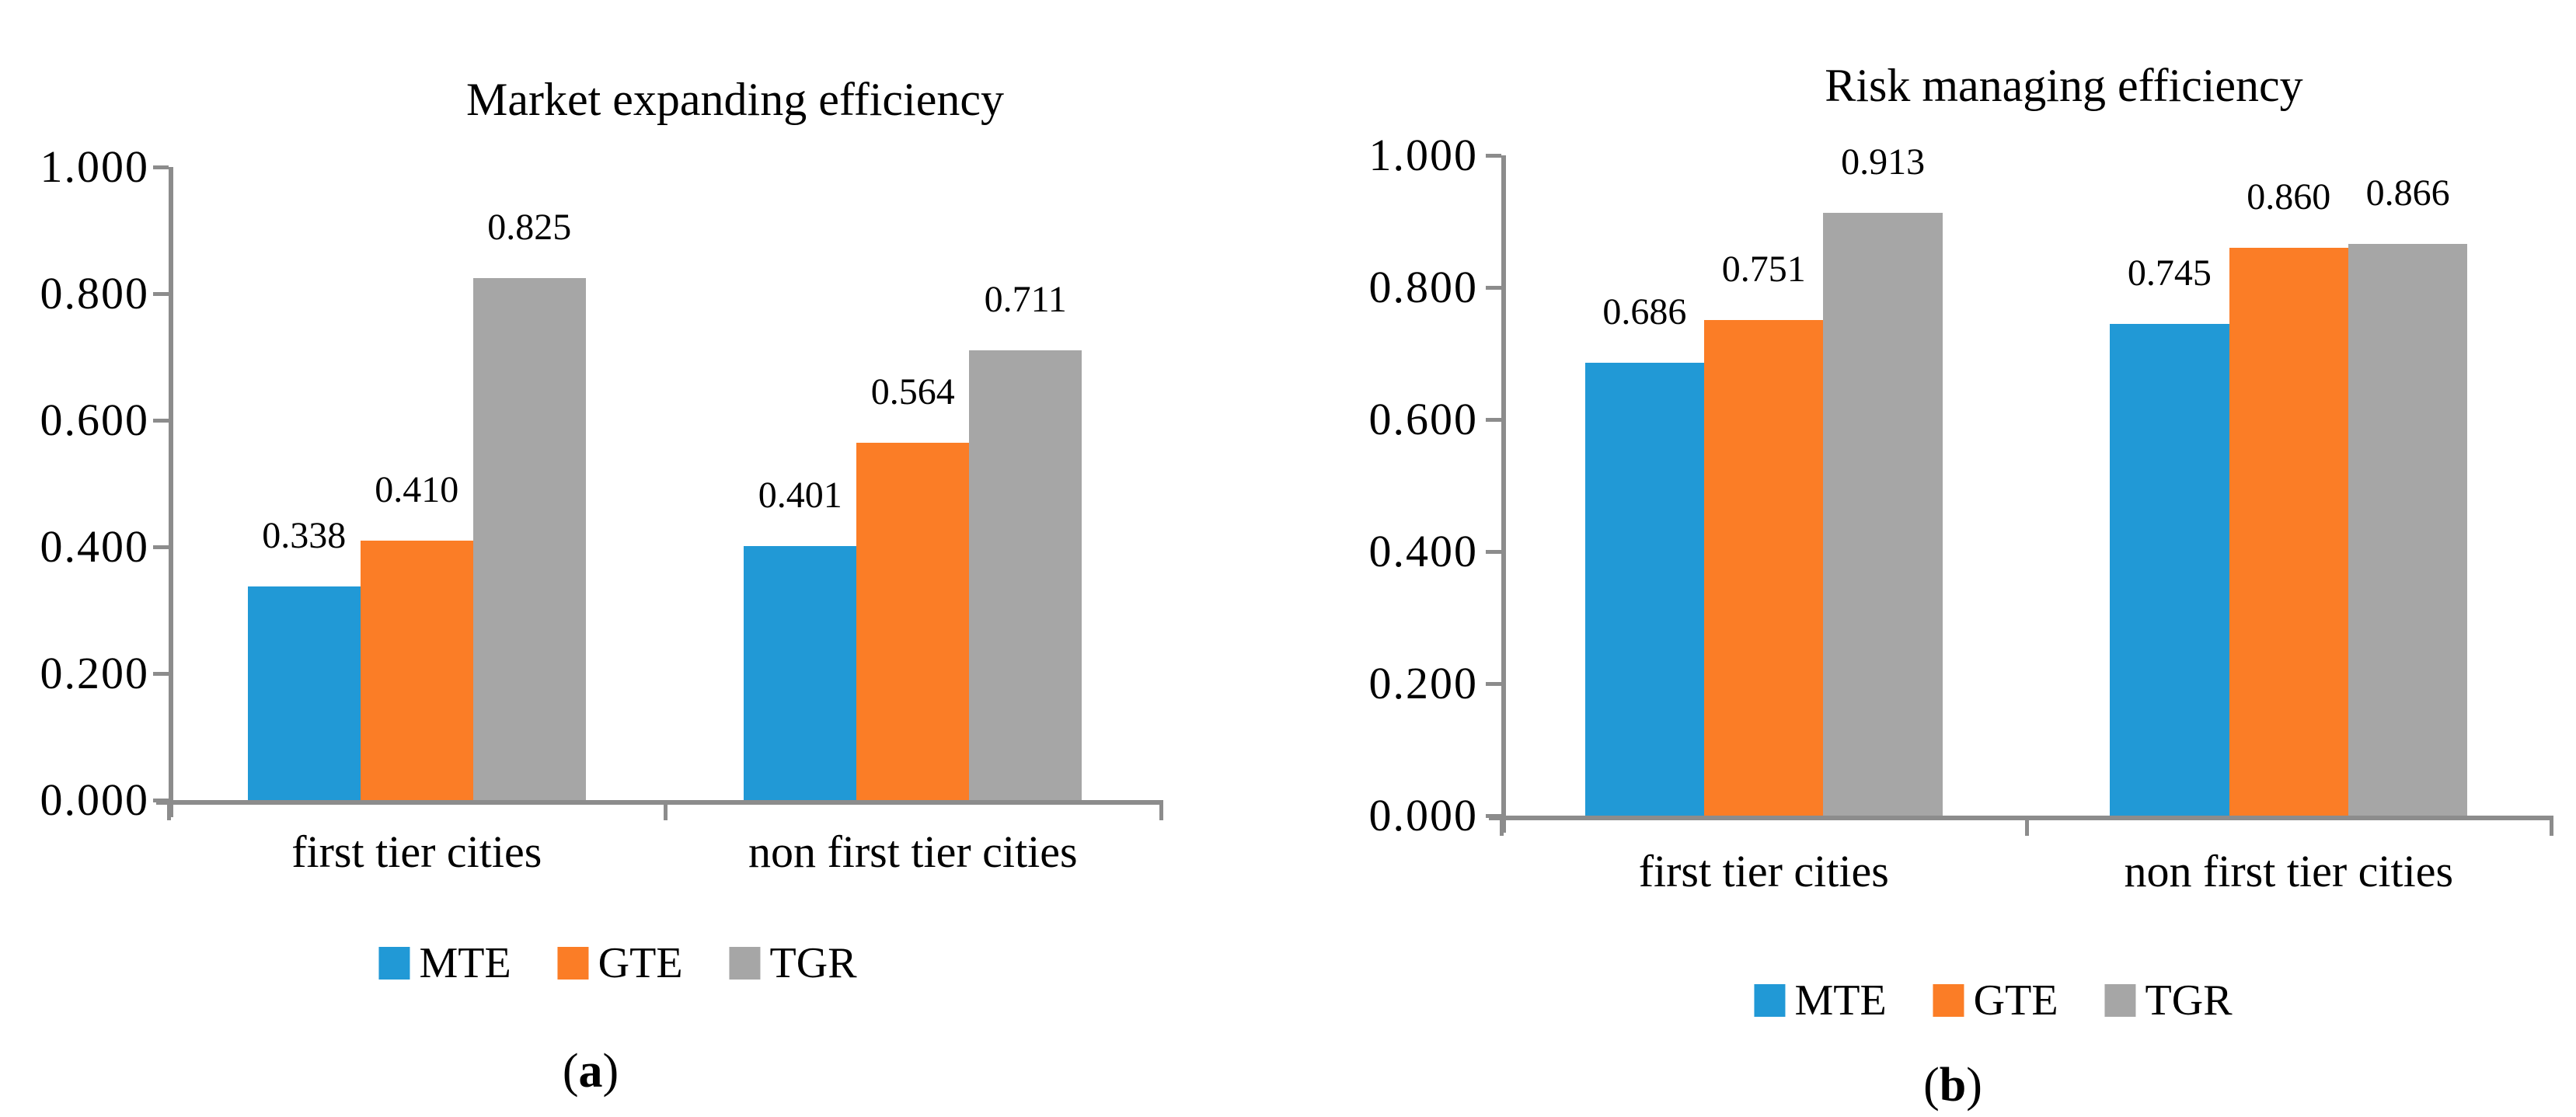 This screenshot has height=1117, width=2576. Describe the element at coordinates (417, 489) in the screenshot. I see `bar-label-gte-first-tier-cities: 0.410` at that location.